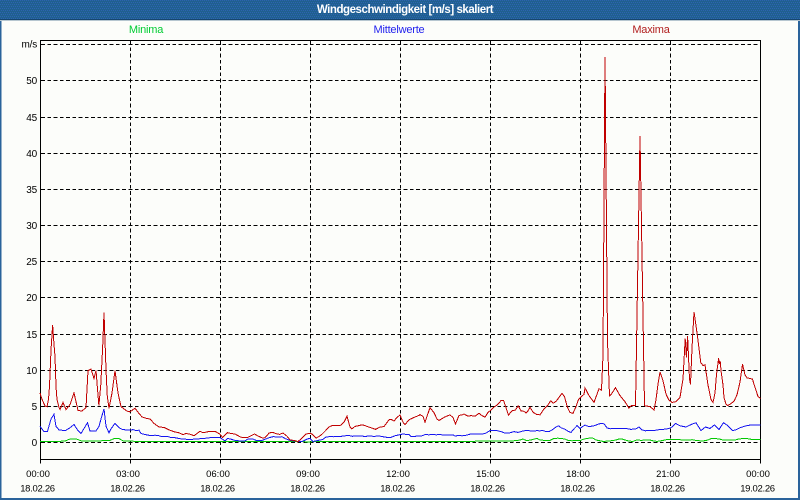 The height and width of the screenshot is (500, 800). What do you see at coordinates (218, 474) in the screenshot?
I see `svg-text: 06:00` at bounding box center [218, 474].